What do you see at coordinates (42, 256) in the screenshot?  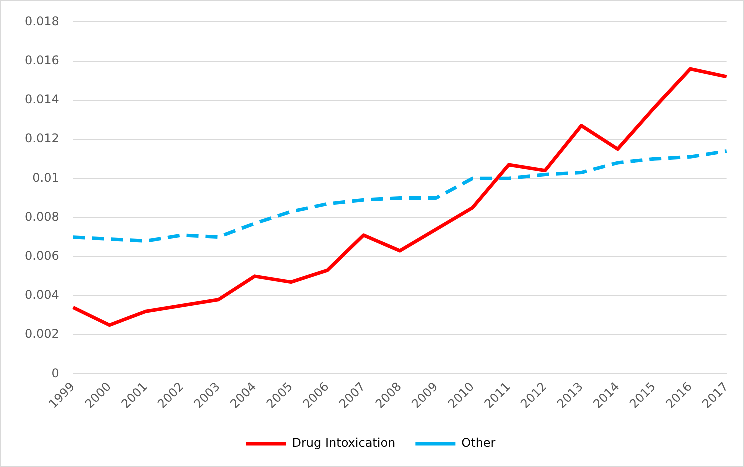 I see `y-tick-label: 0.006` at bounding box center [42, 256].